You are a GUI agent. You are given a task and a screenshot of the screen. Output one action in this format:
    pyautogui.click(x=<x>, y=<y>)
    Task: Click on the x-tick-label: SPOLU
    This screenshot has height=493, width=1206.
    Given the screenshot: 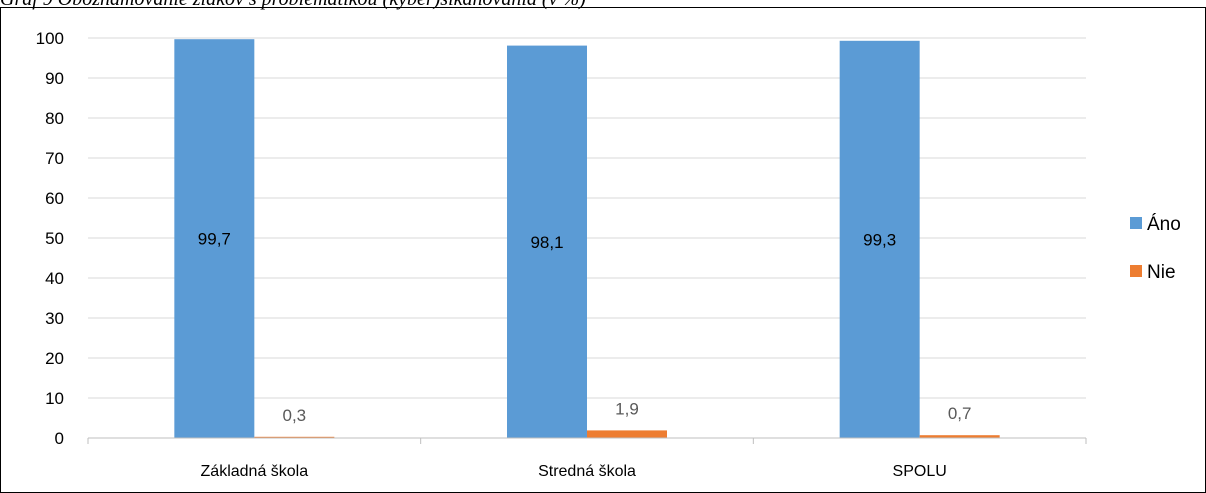 What is the action you would take?
    pyautogui.click(x=920, y=471)
    